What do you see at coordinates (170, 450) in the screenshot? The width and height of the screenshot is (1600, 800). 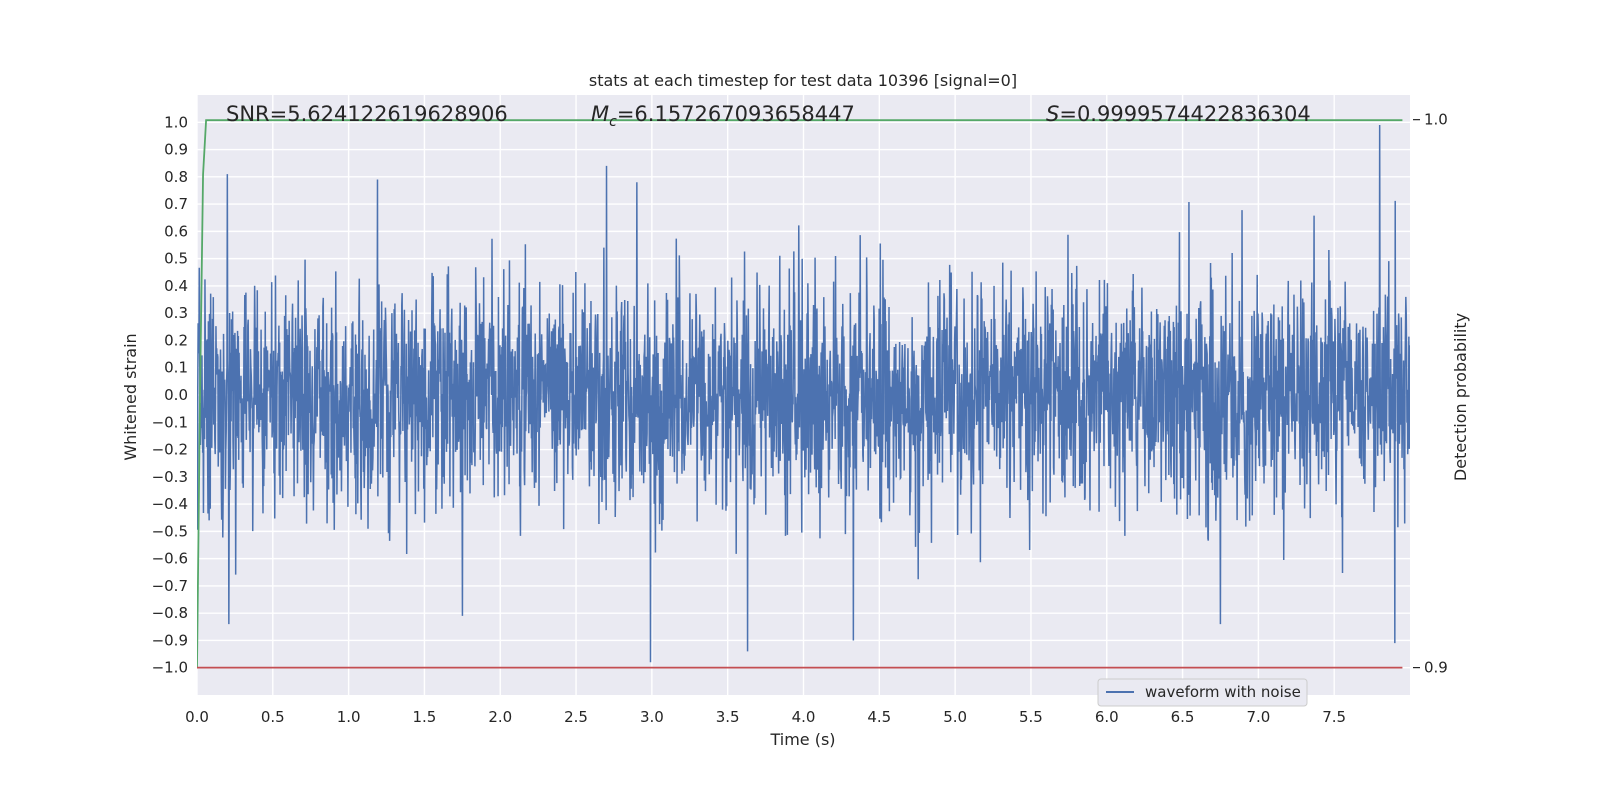 I see `y-tick-label: −0.2` at bounding box center [170, 450].